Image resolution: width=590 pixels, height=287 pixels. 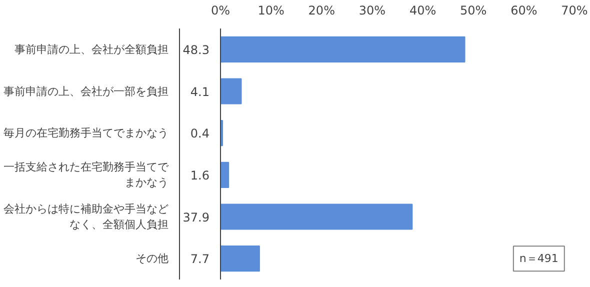 I want to click on x-tick-label: 10%, so click(x=271, y=11).